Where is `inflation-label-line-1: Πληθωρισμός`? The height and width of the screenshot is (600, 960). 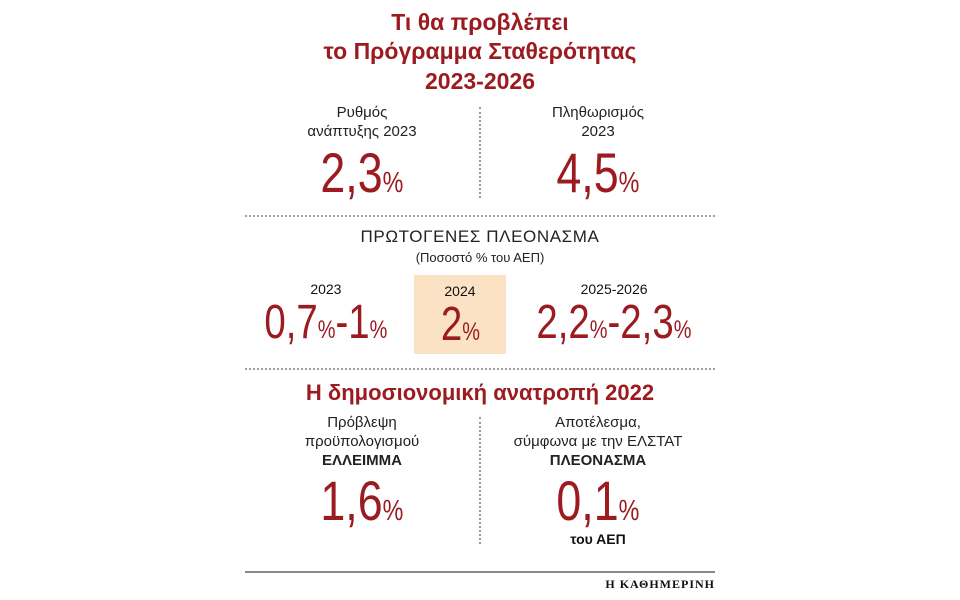
inflation-label-line-1: Πληθωρισμός is located at coordinates (598, 113).